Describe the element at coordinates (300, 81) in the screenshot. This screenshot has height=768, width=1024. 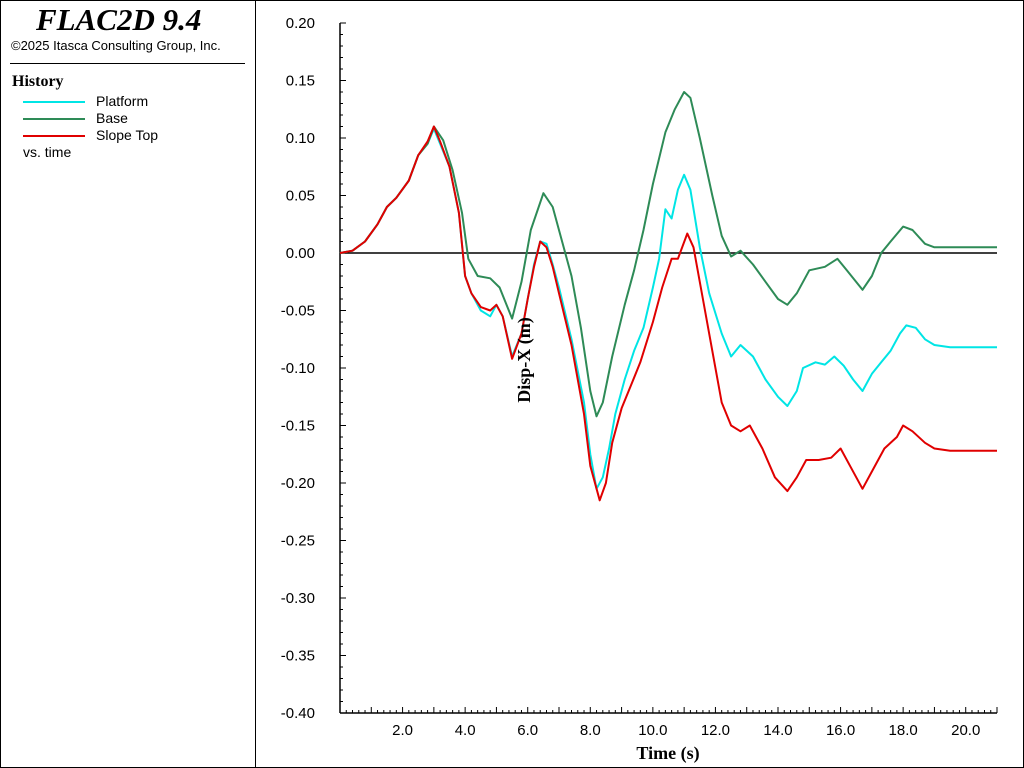
I see `y-tick-label: 0.15` at that location.